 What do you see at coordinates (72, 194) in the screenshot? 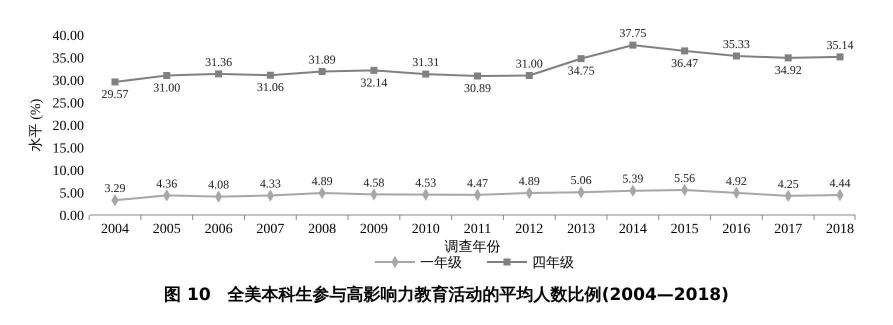
I see `y-tick-label: 5.00` at bounding box center [72, 194].